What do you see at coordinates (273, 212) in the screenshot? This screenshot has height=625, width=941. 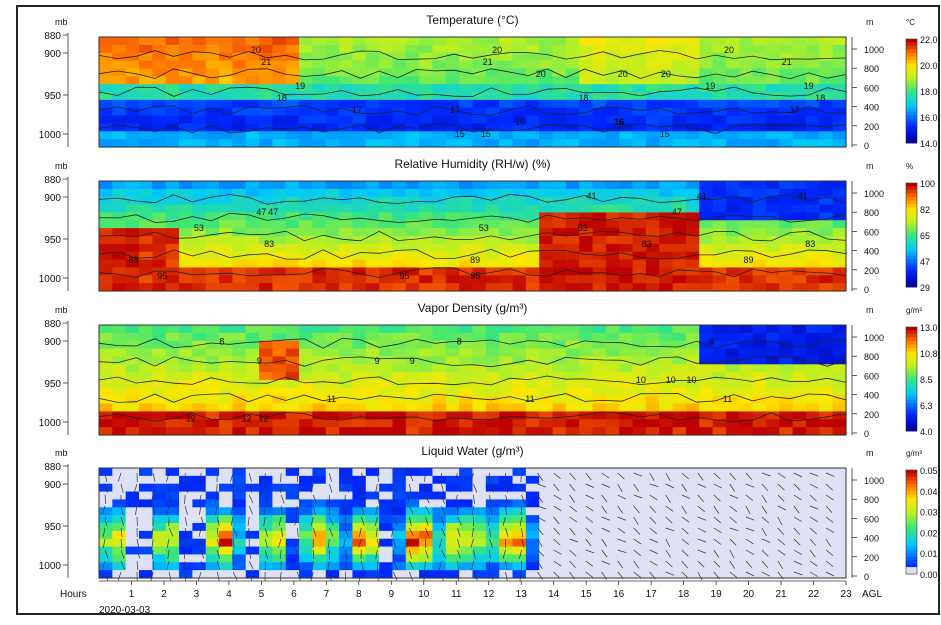 I see `contour-label: 47` at bounding box center [273, 212].